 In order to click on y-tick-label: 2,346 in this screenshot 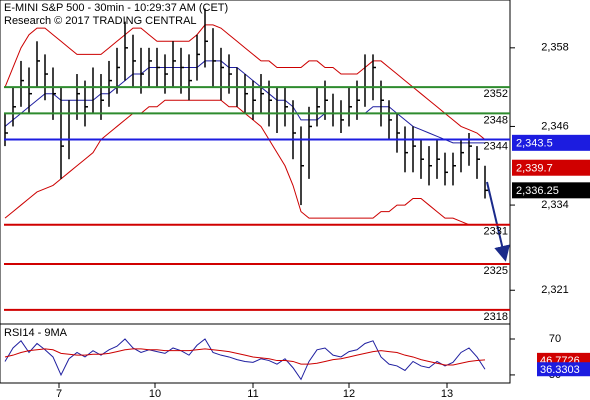, I will do `click(555, 126)`.